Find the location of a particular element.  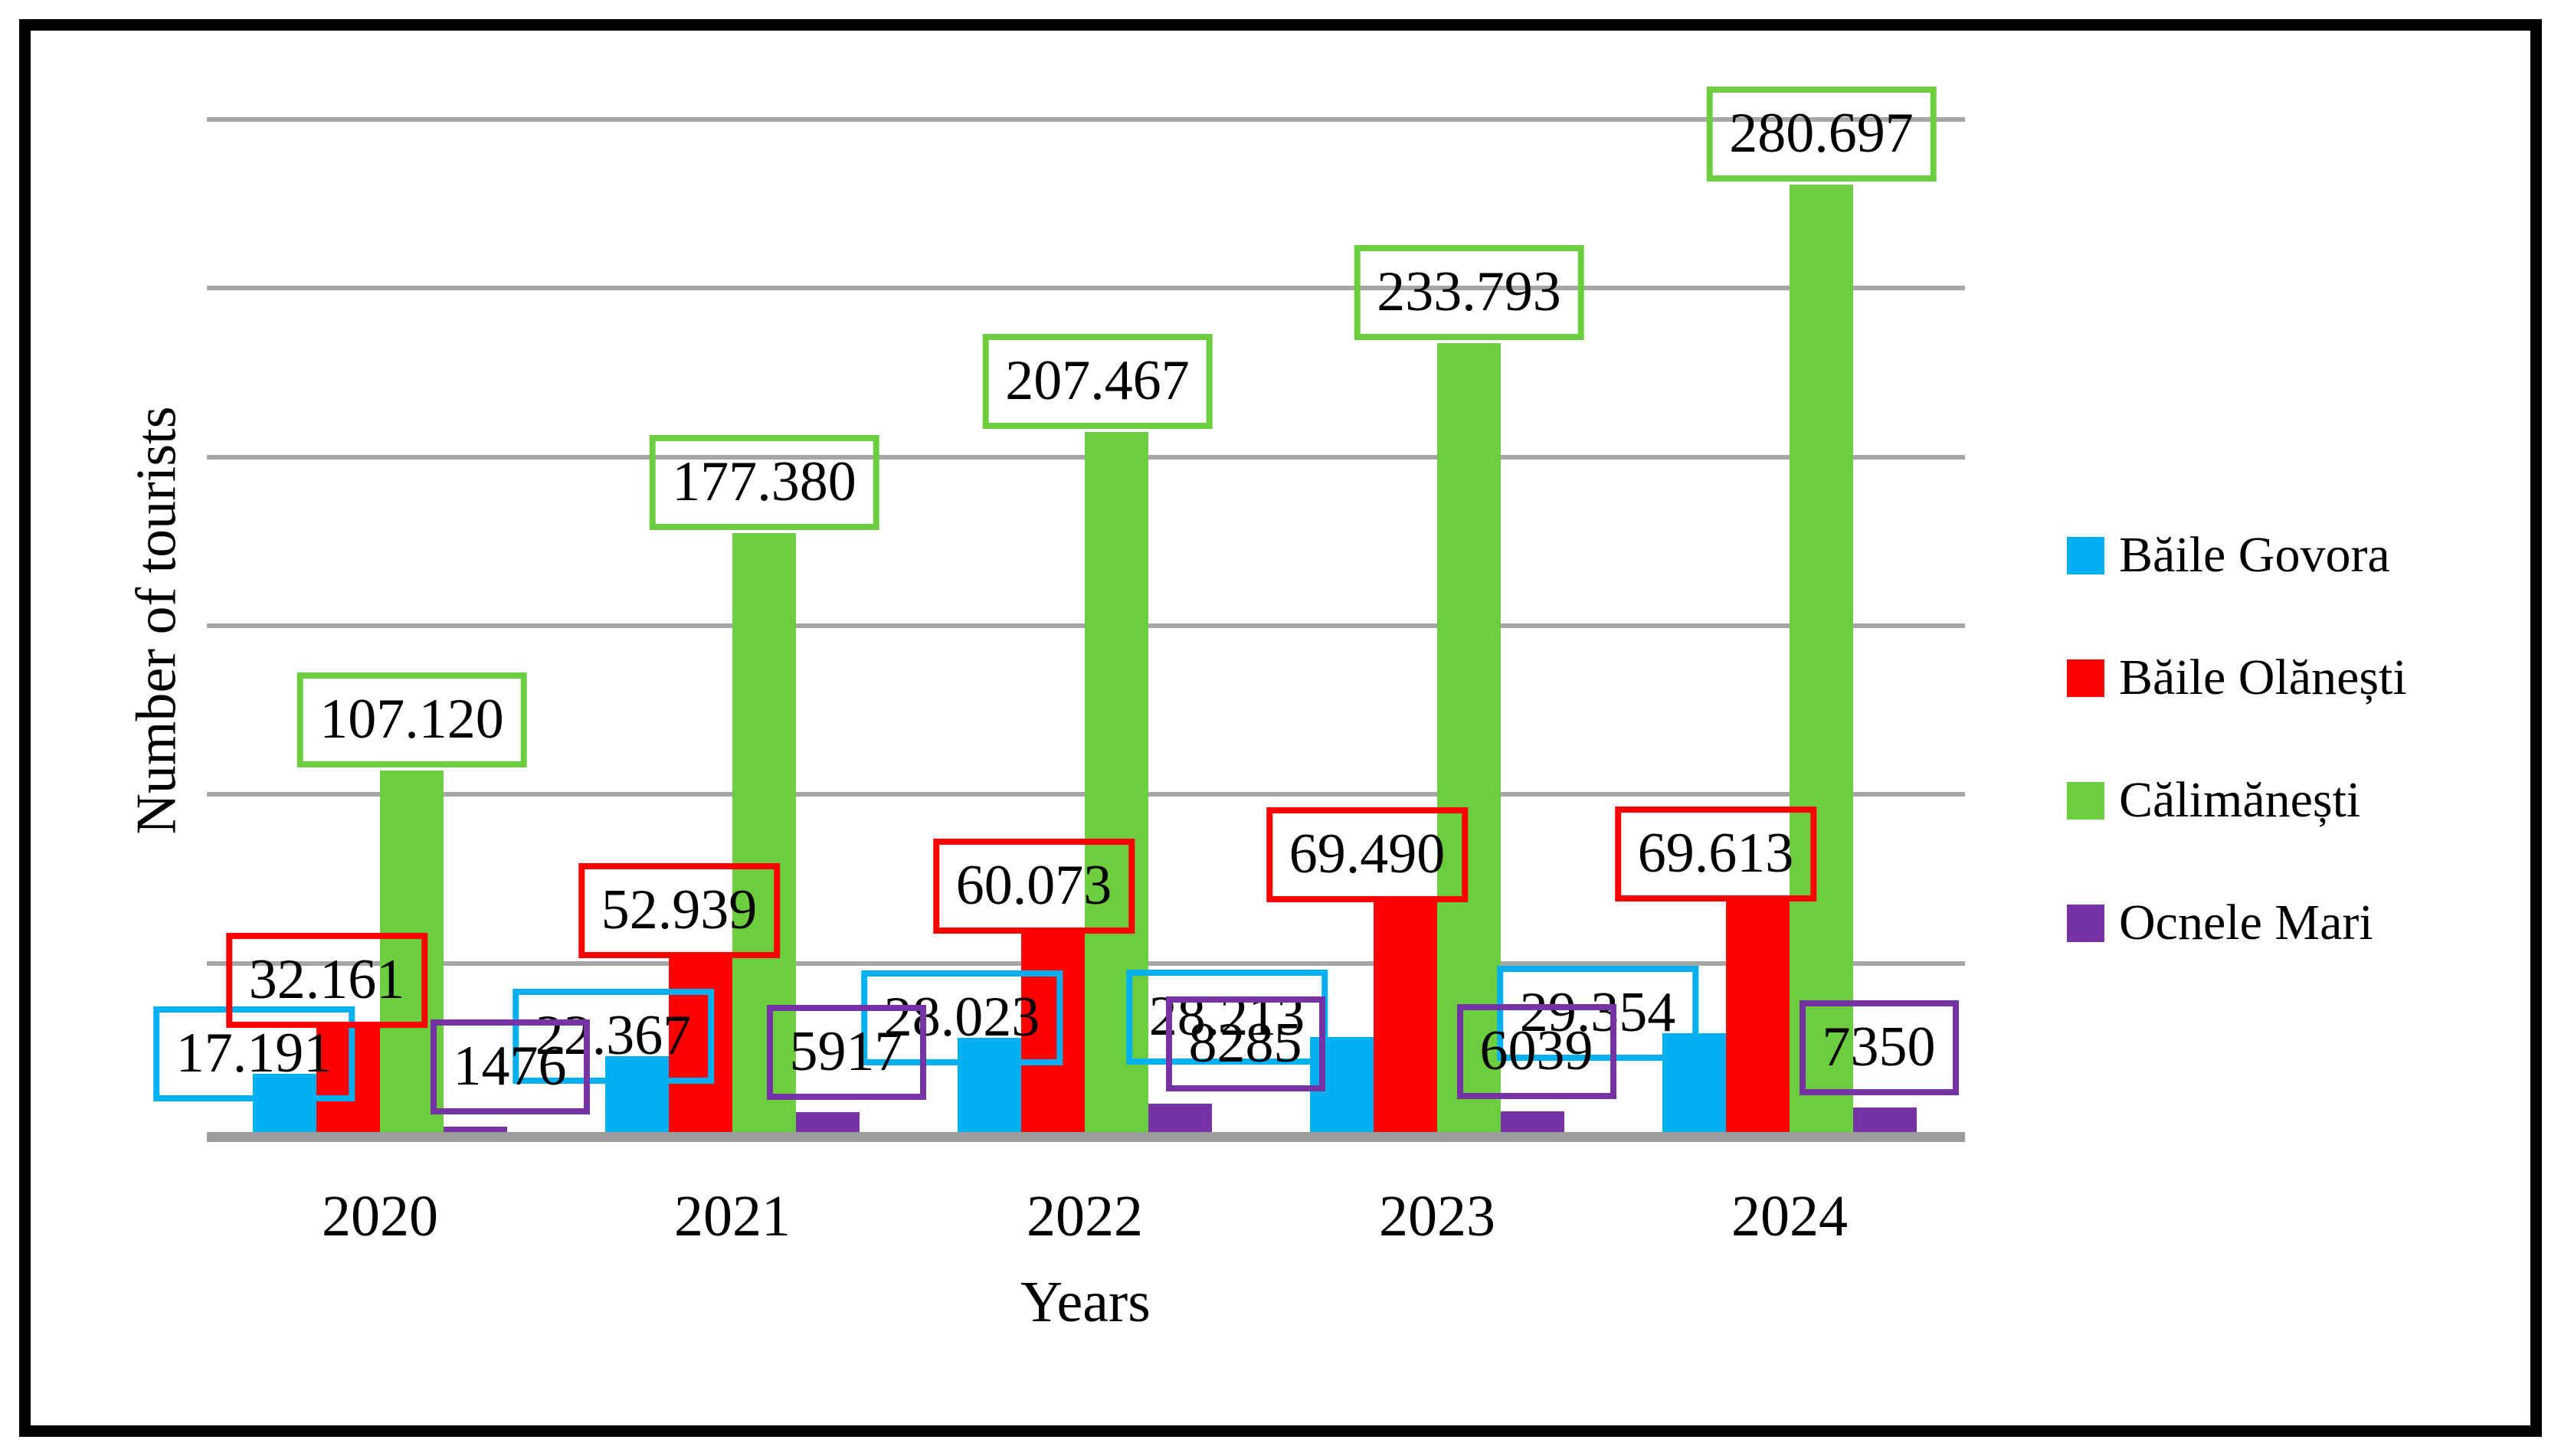

data-label-b-ile-govora-2021: 22.367 is located at coordinates (613, 1037).